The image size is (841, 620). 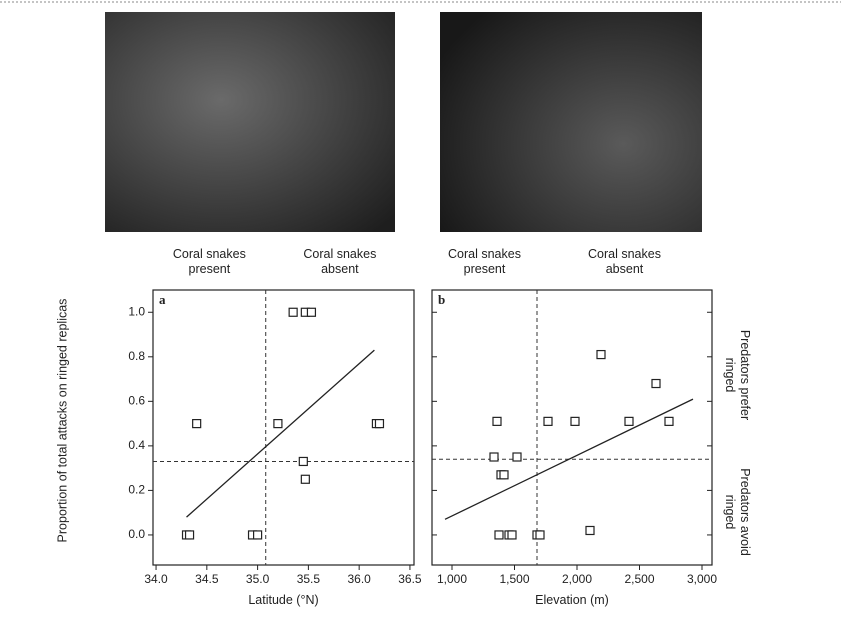 What do you see at coordinates (309, 579) in the screenshot?
I see `x-tick-label: 35.5` at bounding box center [309, 579].